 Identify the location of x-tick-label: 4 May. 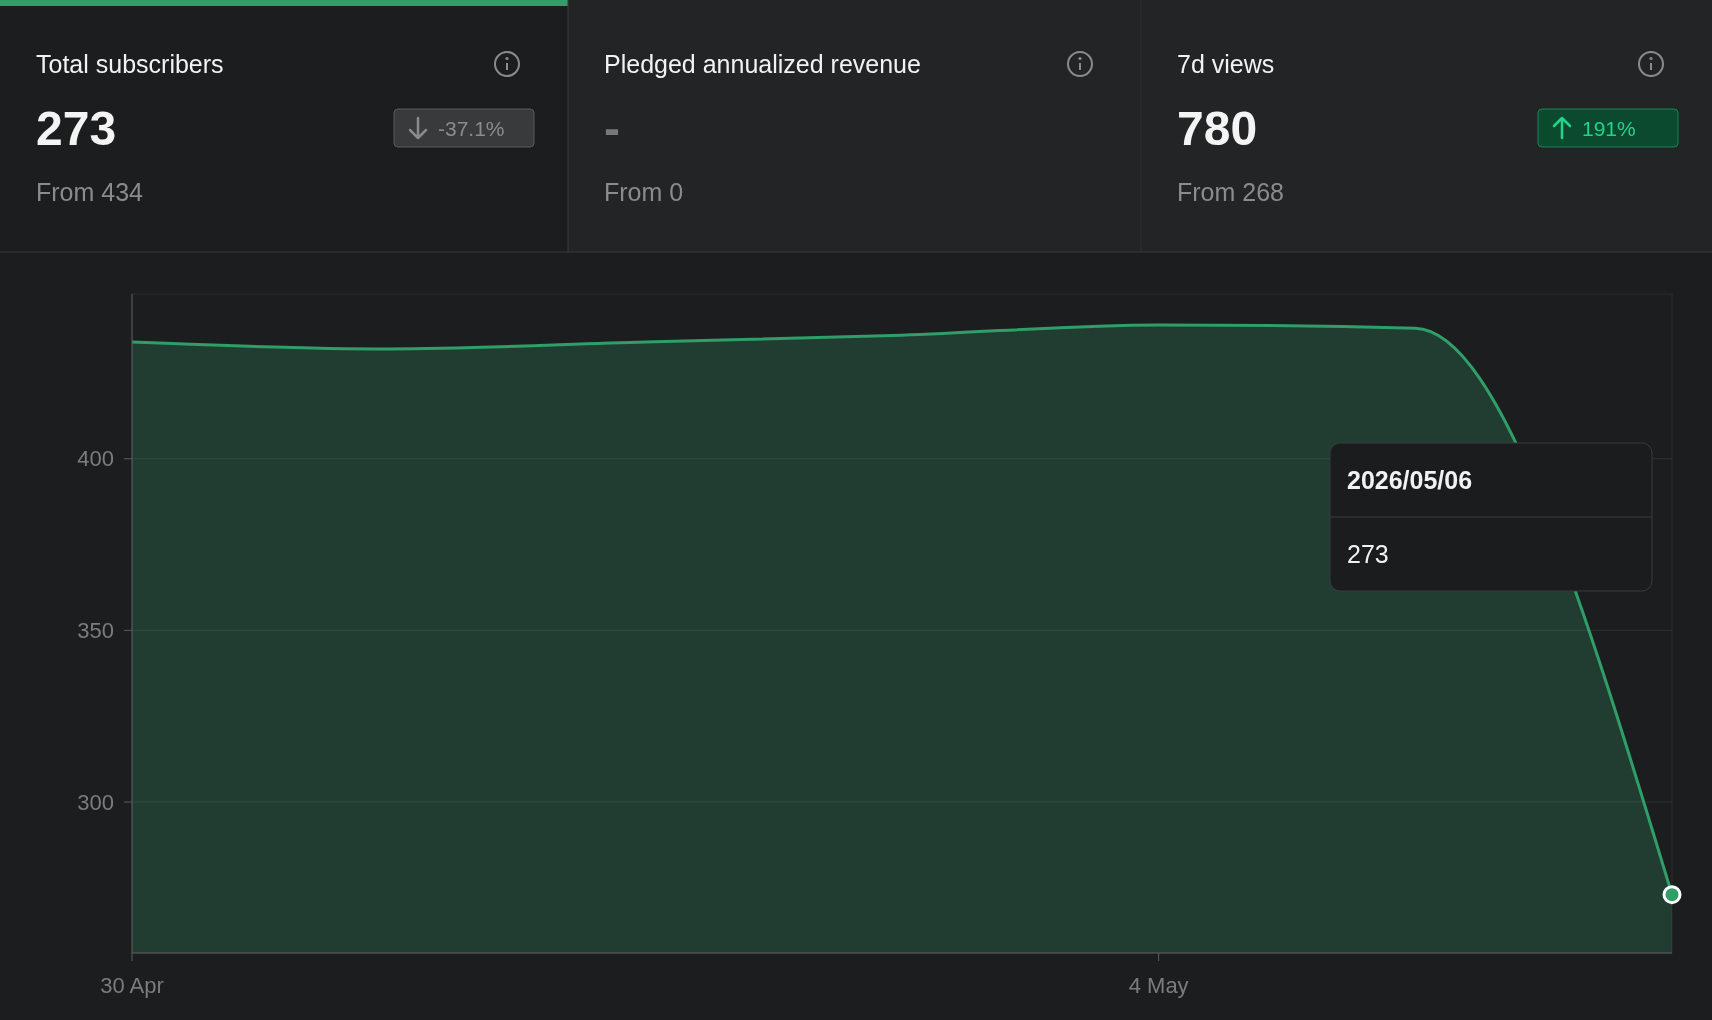
(1158, 985).